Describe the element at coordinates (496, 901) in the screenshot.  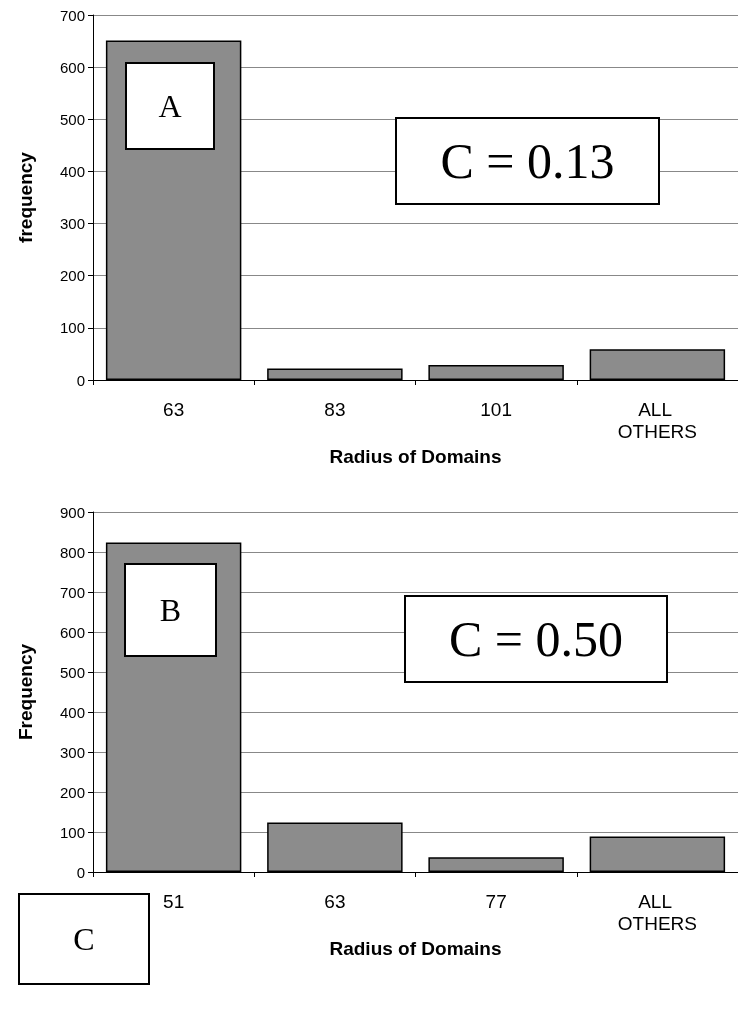
I see `x-tick-label: 77` at that location.